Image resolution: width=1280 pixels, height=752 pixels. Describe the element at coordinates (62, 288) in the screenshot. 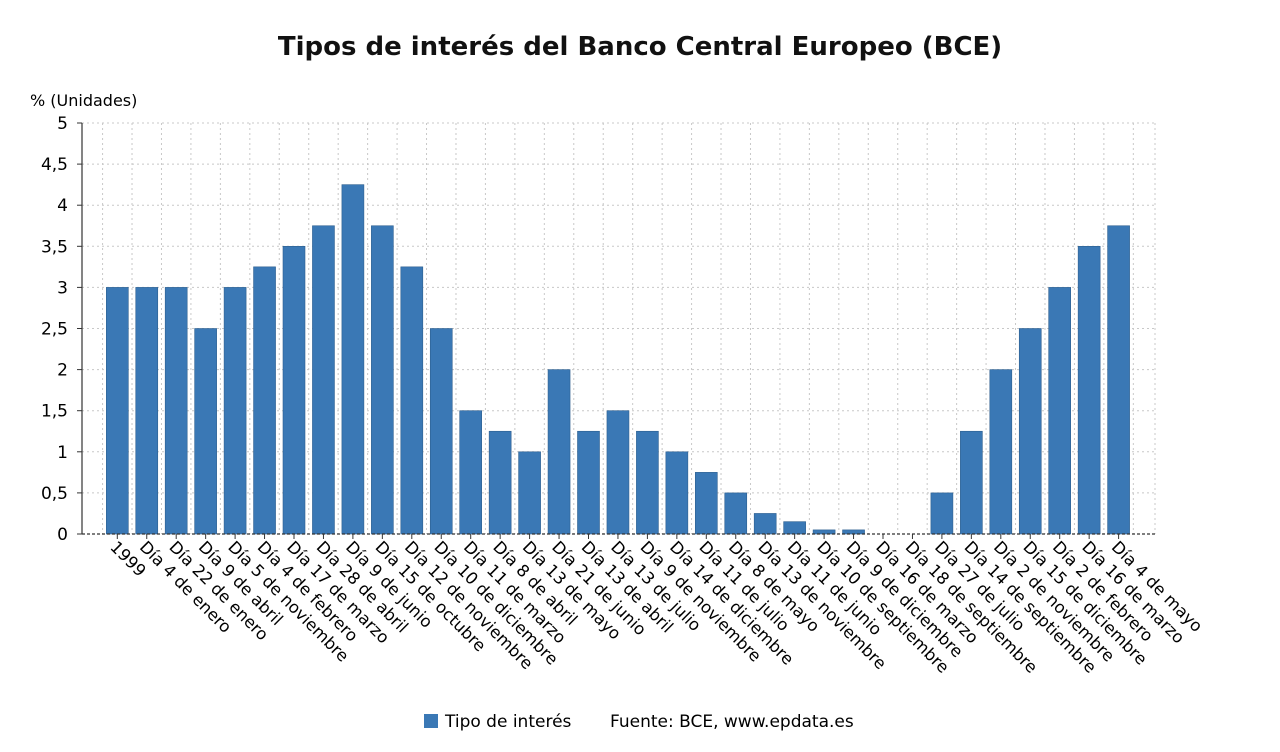

I see `y-tick-label: 3` at that location.